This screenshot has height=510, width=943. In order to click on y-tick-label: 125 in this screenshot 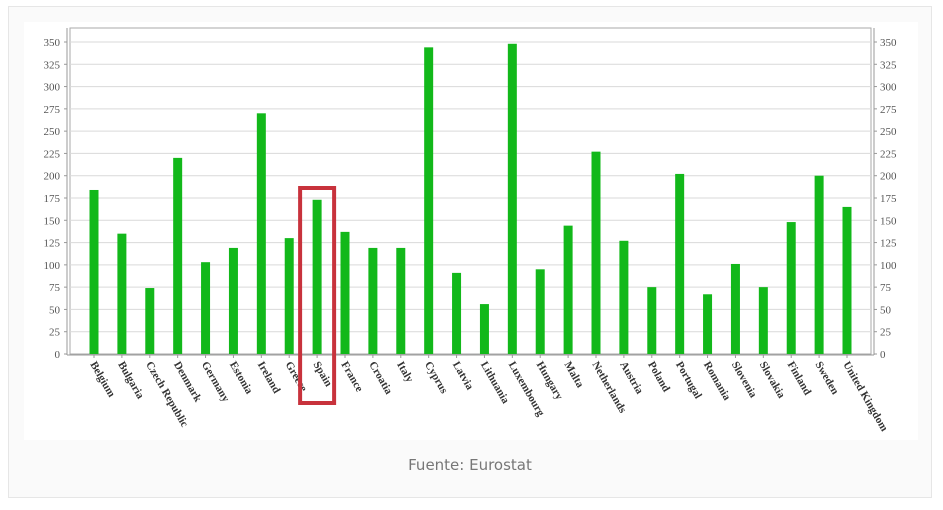, I will do `click(52, 244)`.